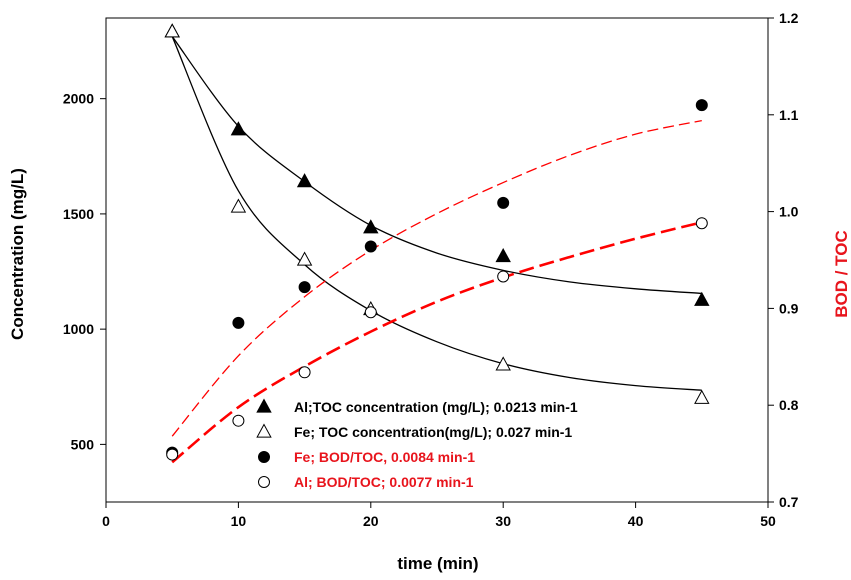 This screenshot has height=580, width=851. I want to click on legend-label-3: Fe; BOD/TOC, 0.0084 min-1, so click(384, 457).